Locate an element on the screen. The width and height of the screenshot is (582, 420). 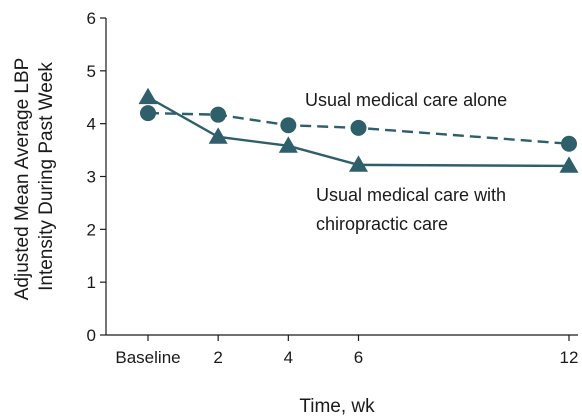
y-tick-label: 3 is located at coordinates (91, 177).